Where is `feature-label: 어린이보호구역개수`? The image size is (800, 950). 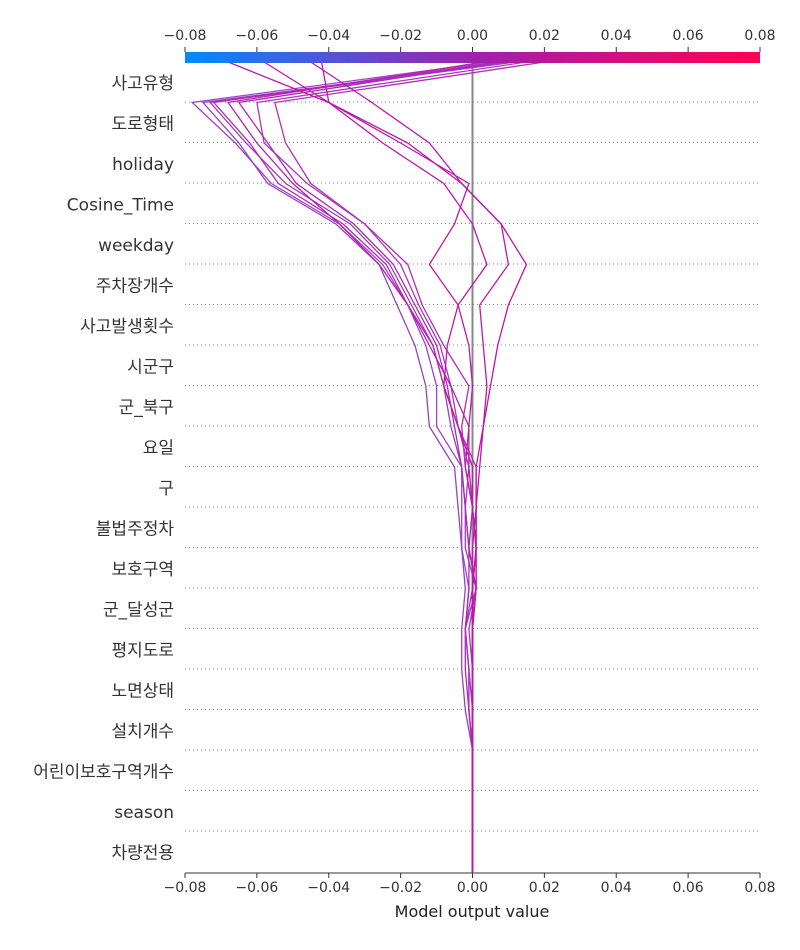 feature-label: 어린이보호구역개수 is located at coordinates (103, 773).